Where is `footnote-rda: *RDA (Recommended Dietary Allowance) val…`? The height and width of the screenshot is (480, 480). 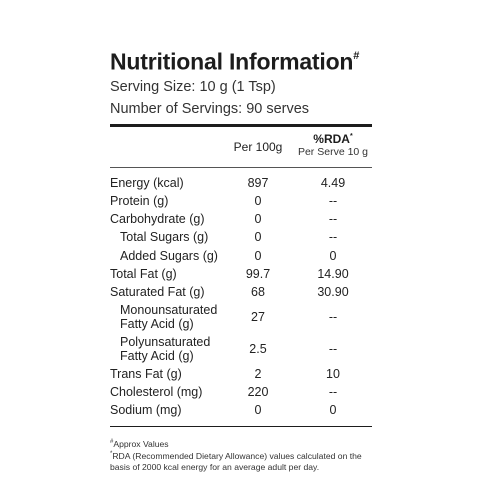
footnote-rda: *RDA (Recommended Dietary Allowance) val… is located at coordinates (236, 462).